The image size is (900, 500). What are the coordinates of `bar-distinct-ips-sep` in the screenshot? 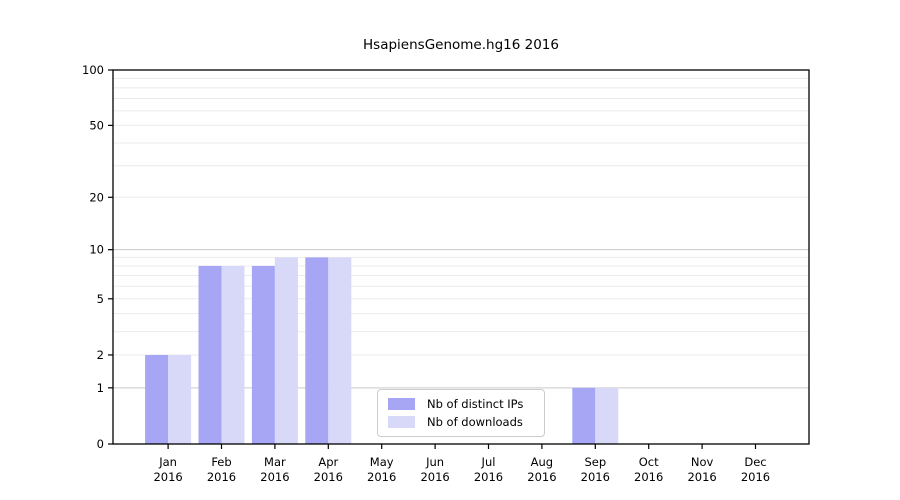 It's located at (584, 415).